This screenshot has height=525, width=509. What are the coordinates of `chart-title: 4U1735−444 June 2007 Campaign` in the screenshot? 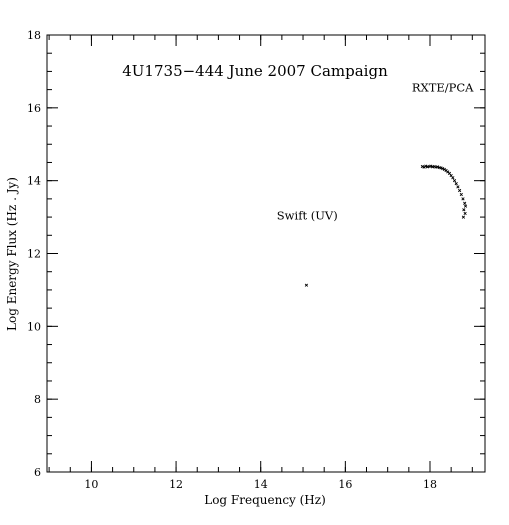 It's located at (255, 71).